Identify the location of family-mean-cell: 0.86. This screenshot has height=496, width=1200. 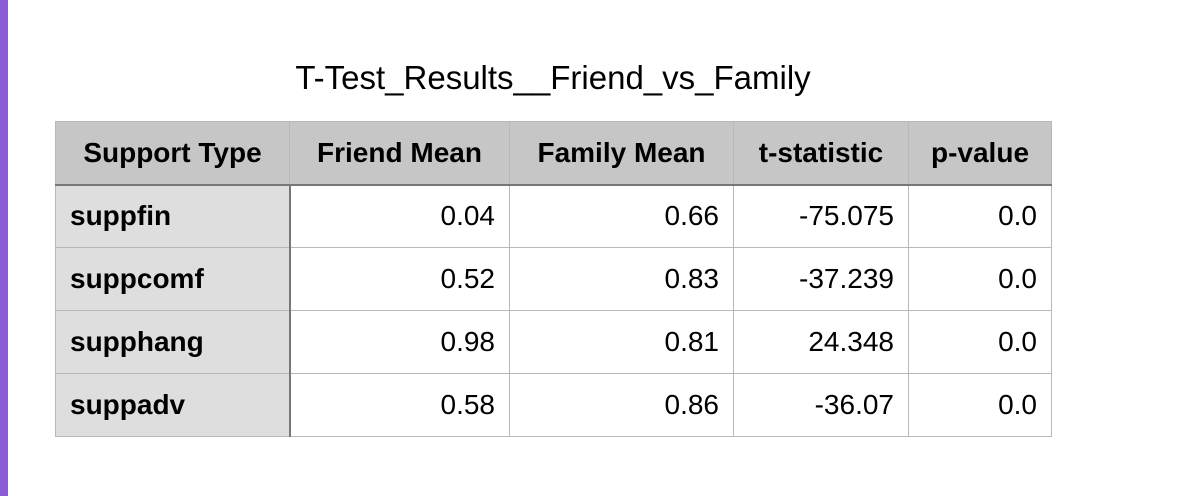
(621, 405).